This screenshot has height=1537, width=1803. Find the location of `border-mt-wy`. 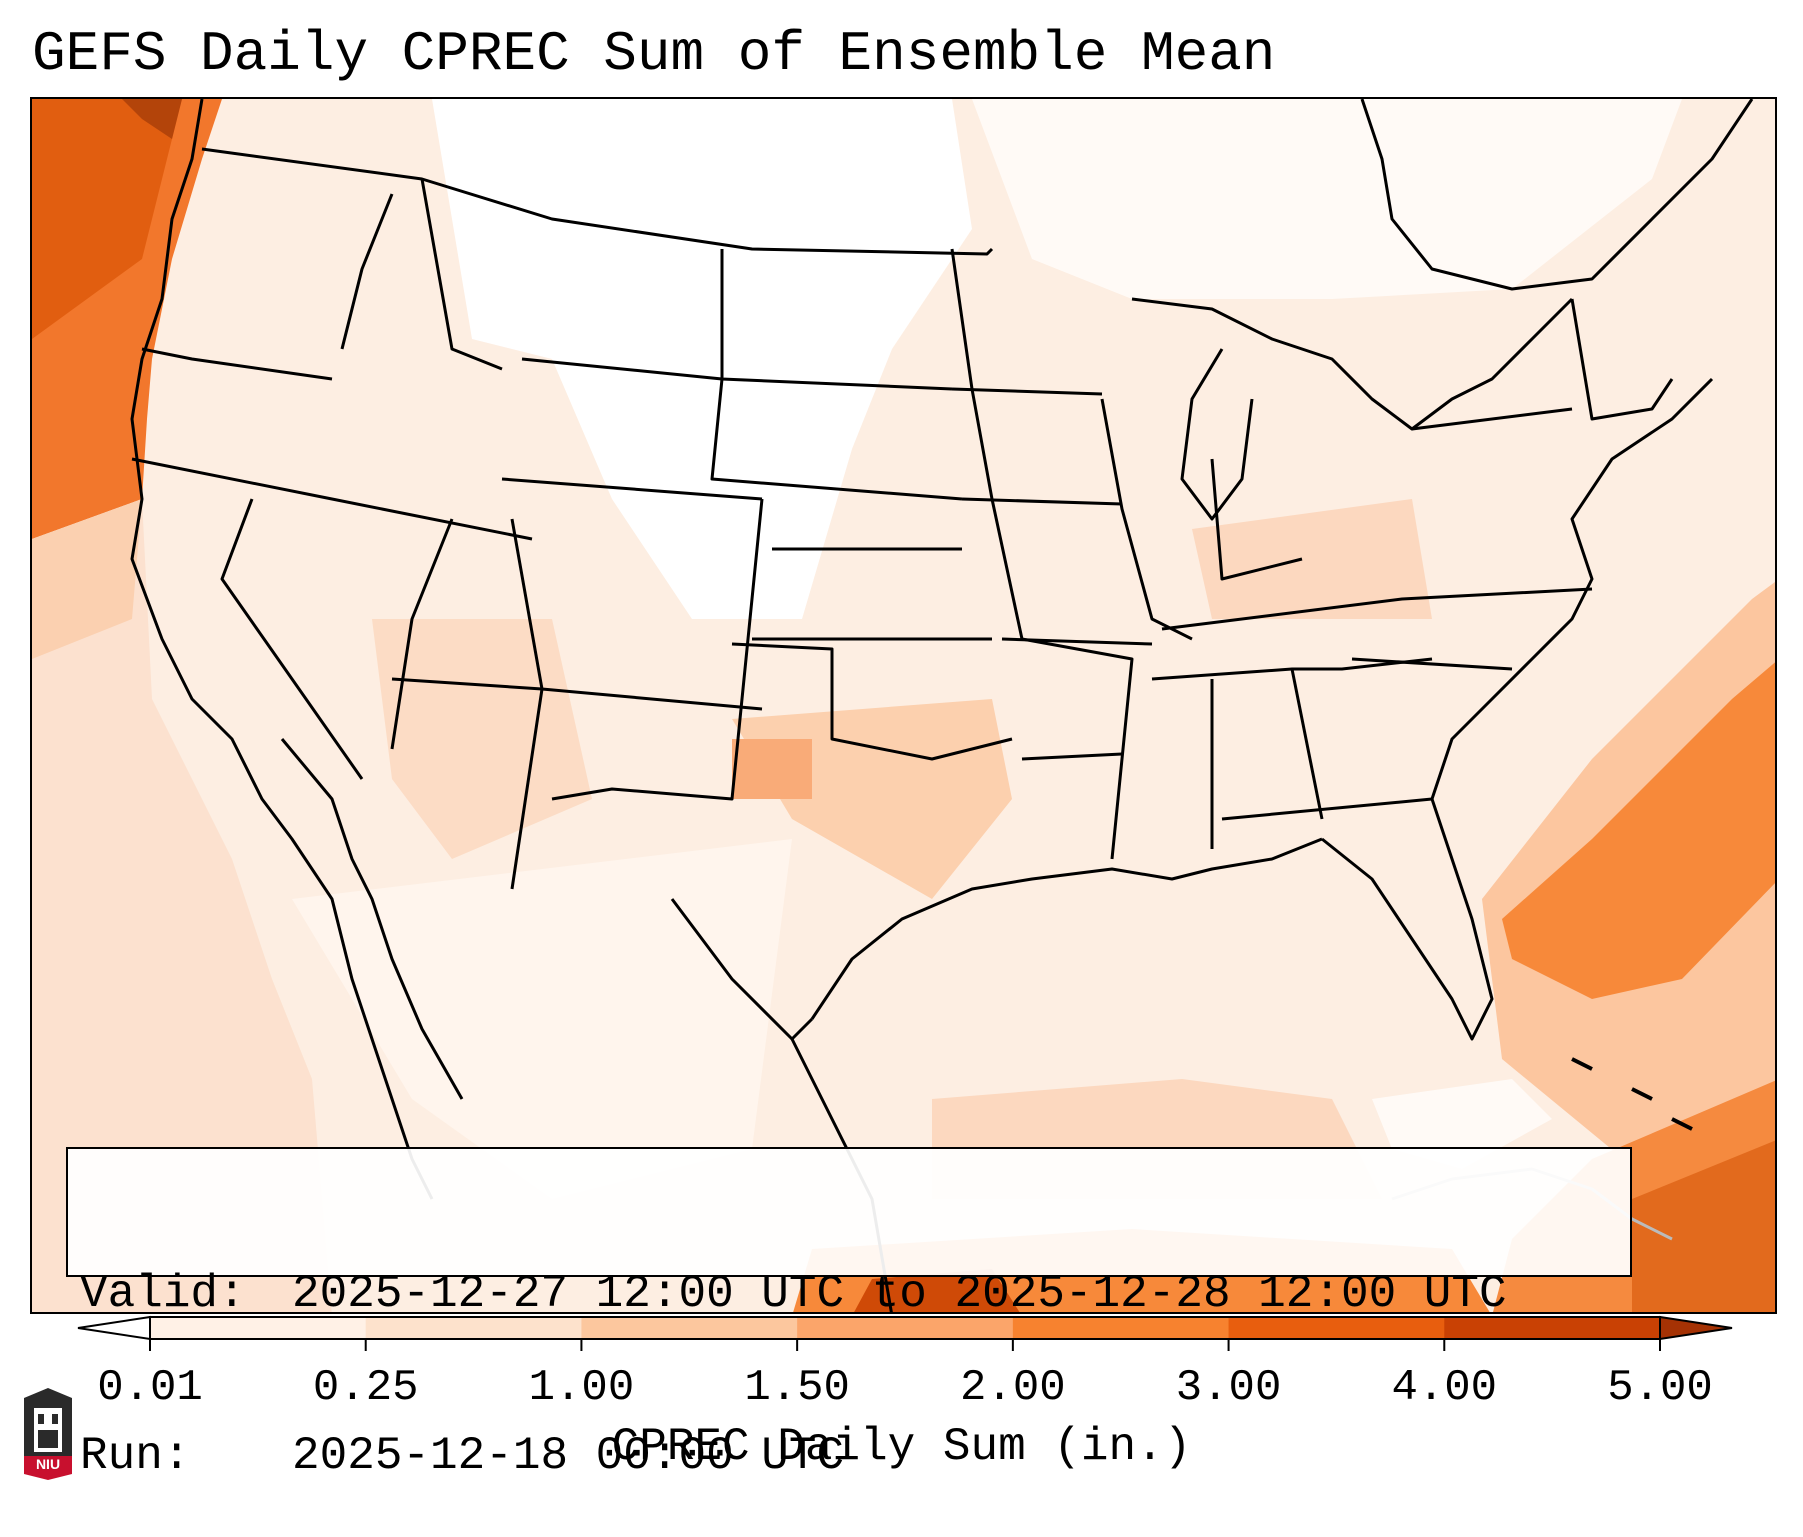

border-mt-wy is located at coordinates (622, 369).